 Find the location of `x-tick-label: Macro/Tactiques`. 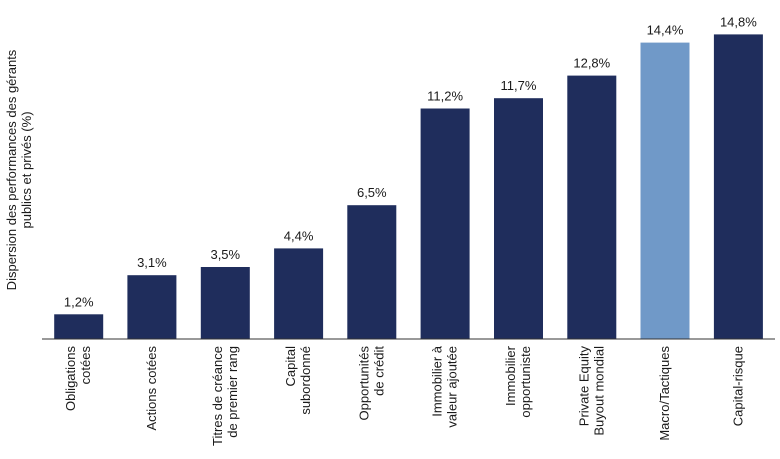

x-tick-label: Macro/Tactiques is located at coordinates (664, 393).